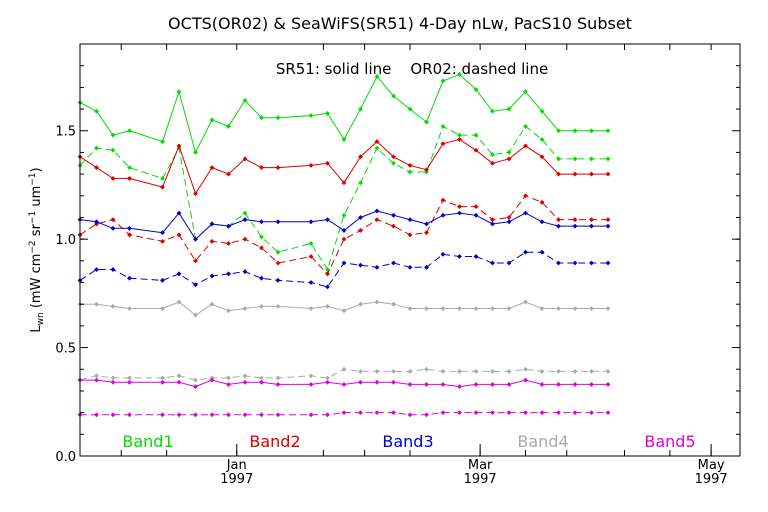 The width and height of the screenshot is (768, 512). What do you see at coordinates (236, 465) in the screenshot?
I see `x-tick-month-label: Jan` at bounding box center [236, 465].